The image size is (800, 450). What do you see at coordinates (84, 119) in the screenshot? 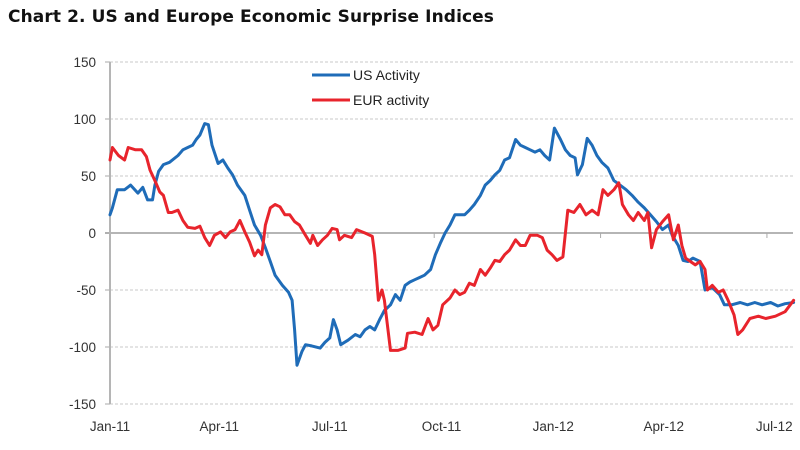
I see `y-tick-label: 100` at bounding box center [84, 119].